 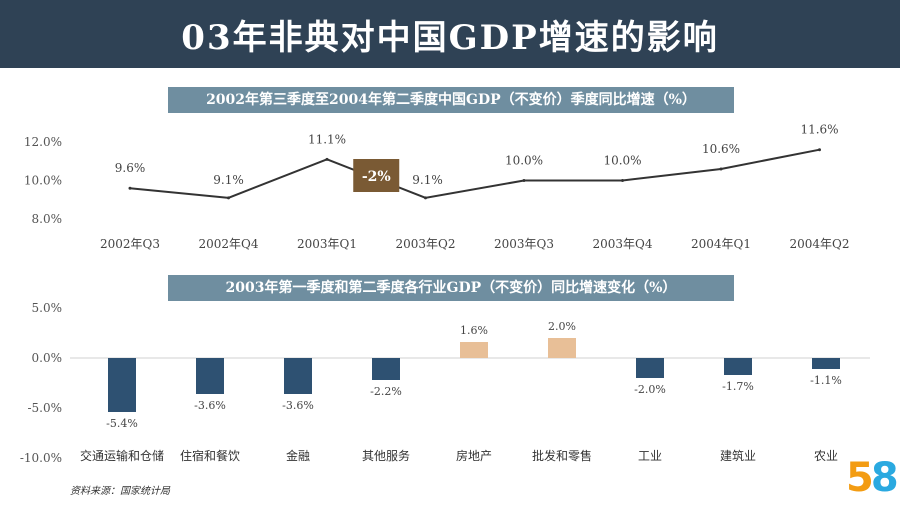 I want to click on line-y-tick-label: 10.0%, so click(x=43, y=181).